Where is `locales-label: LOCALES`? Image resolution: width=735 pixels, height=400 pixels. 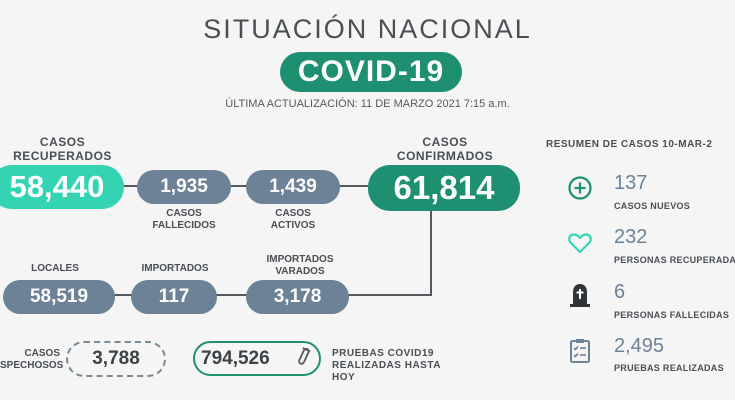 locales-label: LOCALES is located at coordinates (55, 268).